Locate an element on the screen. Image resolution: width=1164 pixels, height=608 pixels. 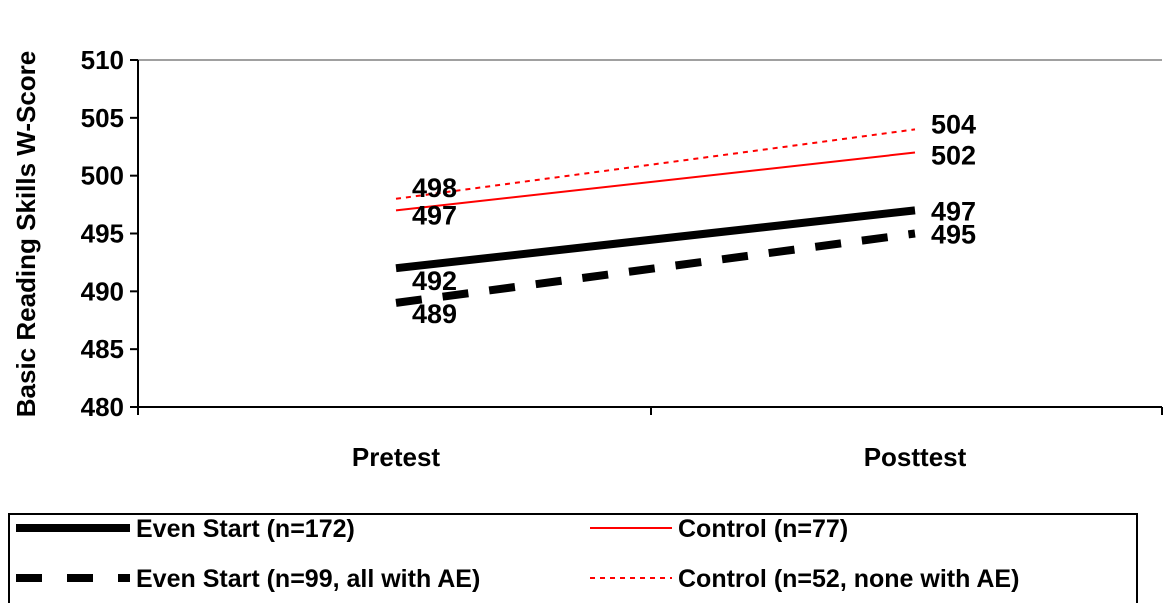
y-tick-label: 500 is located at coordinates (102, 176).